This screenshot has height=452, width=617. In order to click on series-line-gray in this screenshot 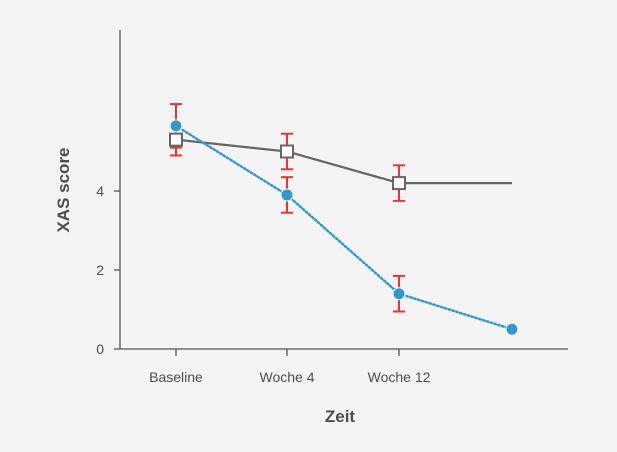, I will do `click(343, 161)`.